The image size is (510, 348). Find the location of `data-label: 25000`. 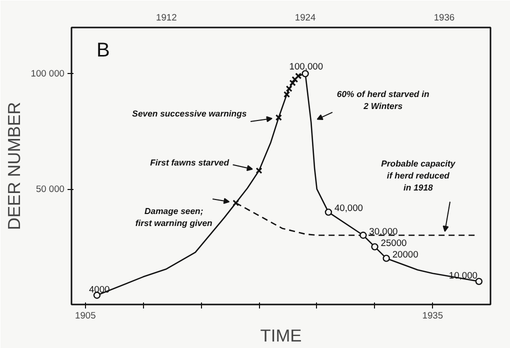

data-label: 25000 is located at coordinates (393, 243).